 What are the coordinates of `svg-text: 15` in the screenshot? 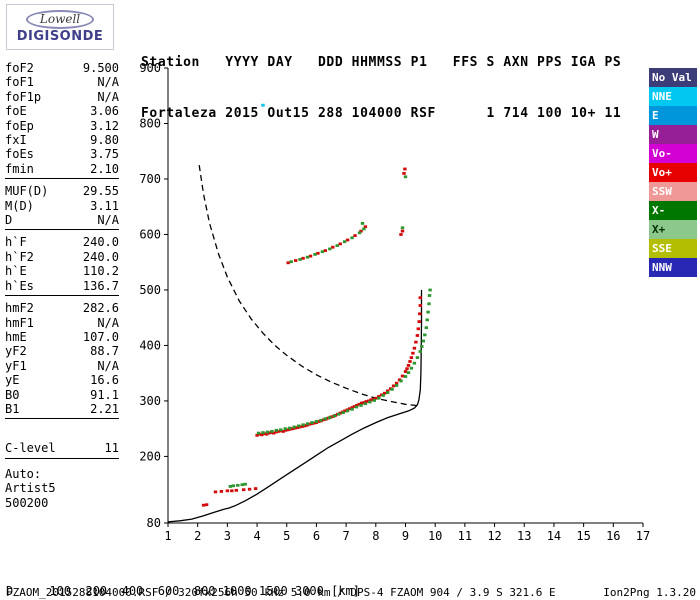 It's located at (583, 536).